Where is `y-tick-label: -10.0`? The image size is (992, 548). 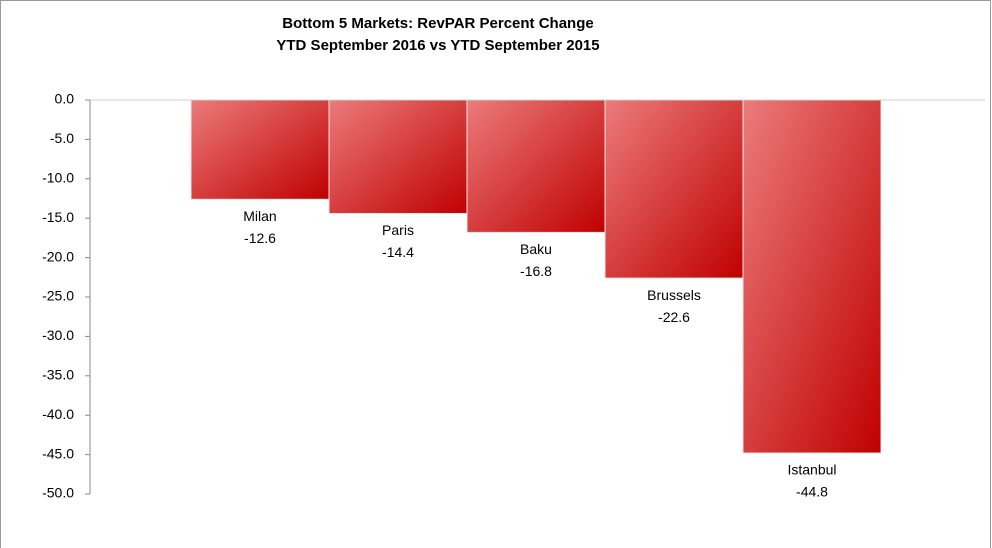 y-tick-label: -10.0 is located at coordinates (58, 178).